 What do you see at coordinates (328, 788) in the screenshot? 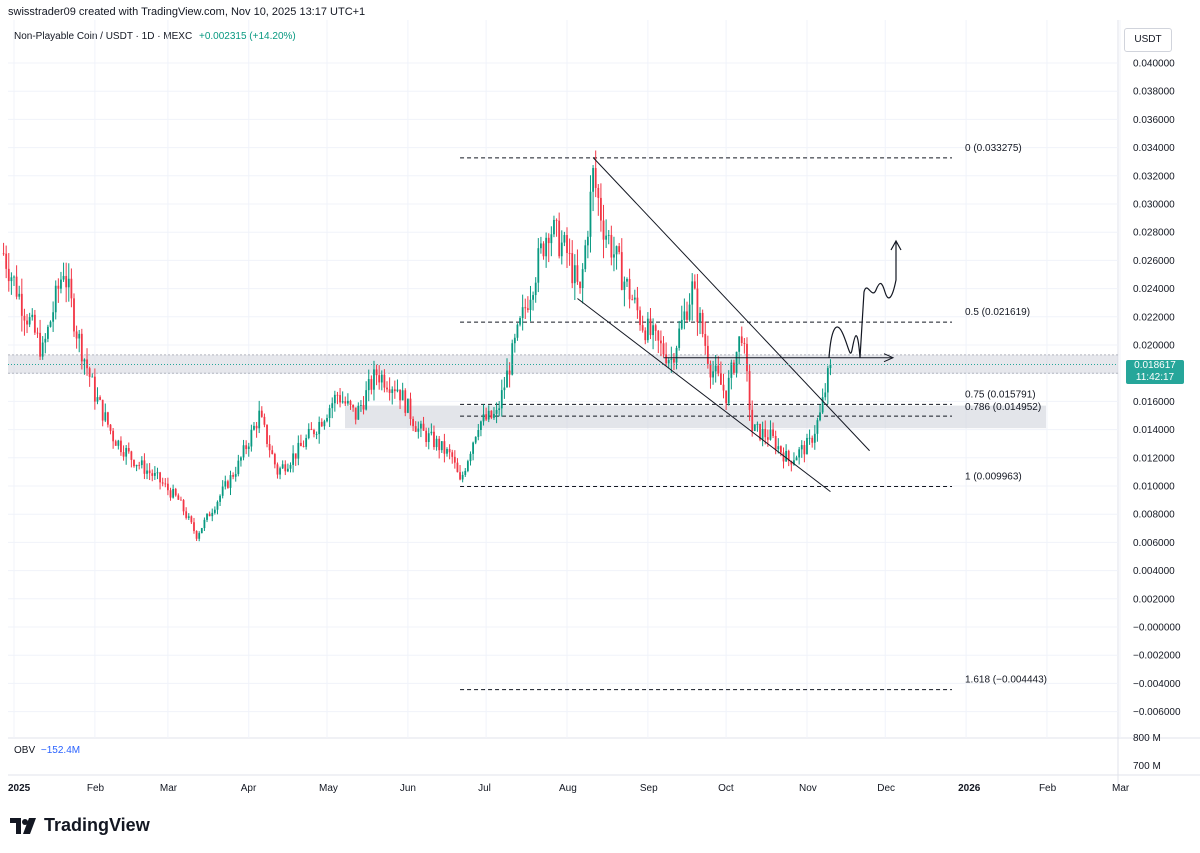
I see `time-tick-label: May` at bounding box center [328, 788].